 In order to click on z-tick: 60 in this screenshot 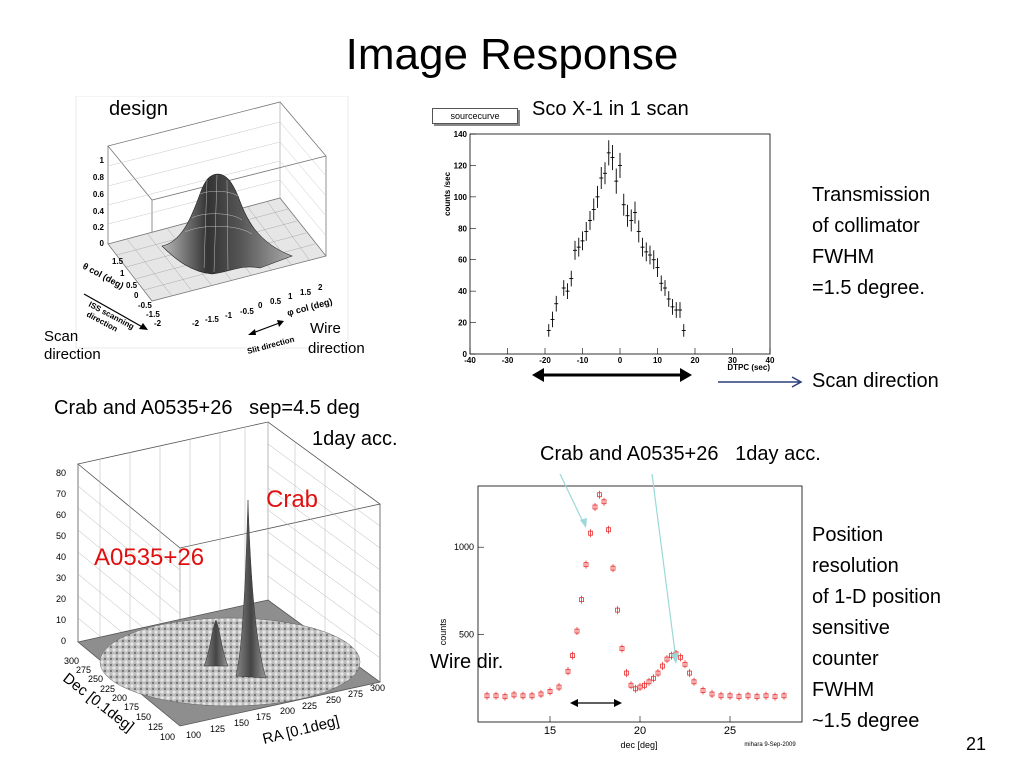, I will do `click(61, 515)`.